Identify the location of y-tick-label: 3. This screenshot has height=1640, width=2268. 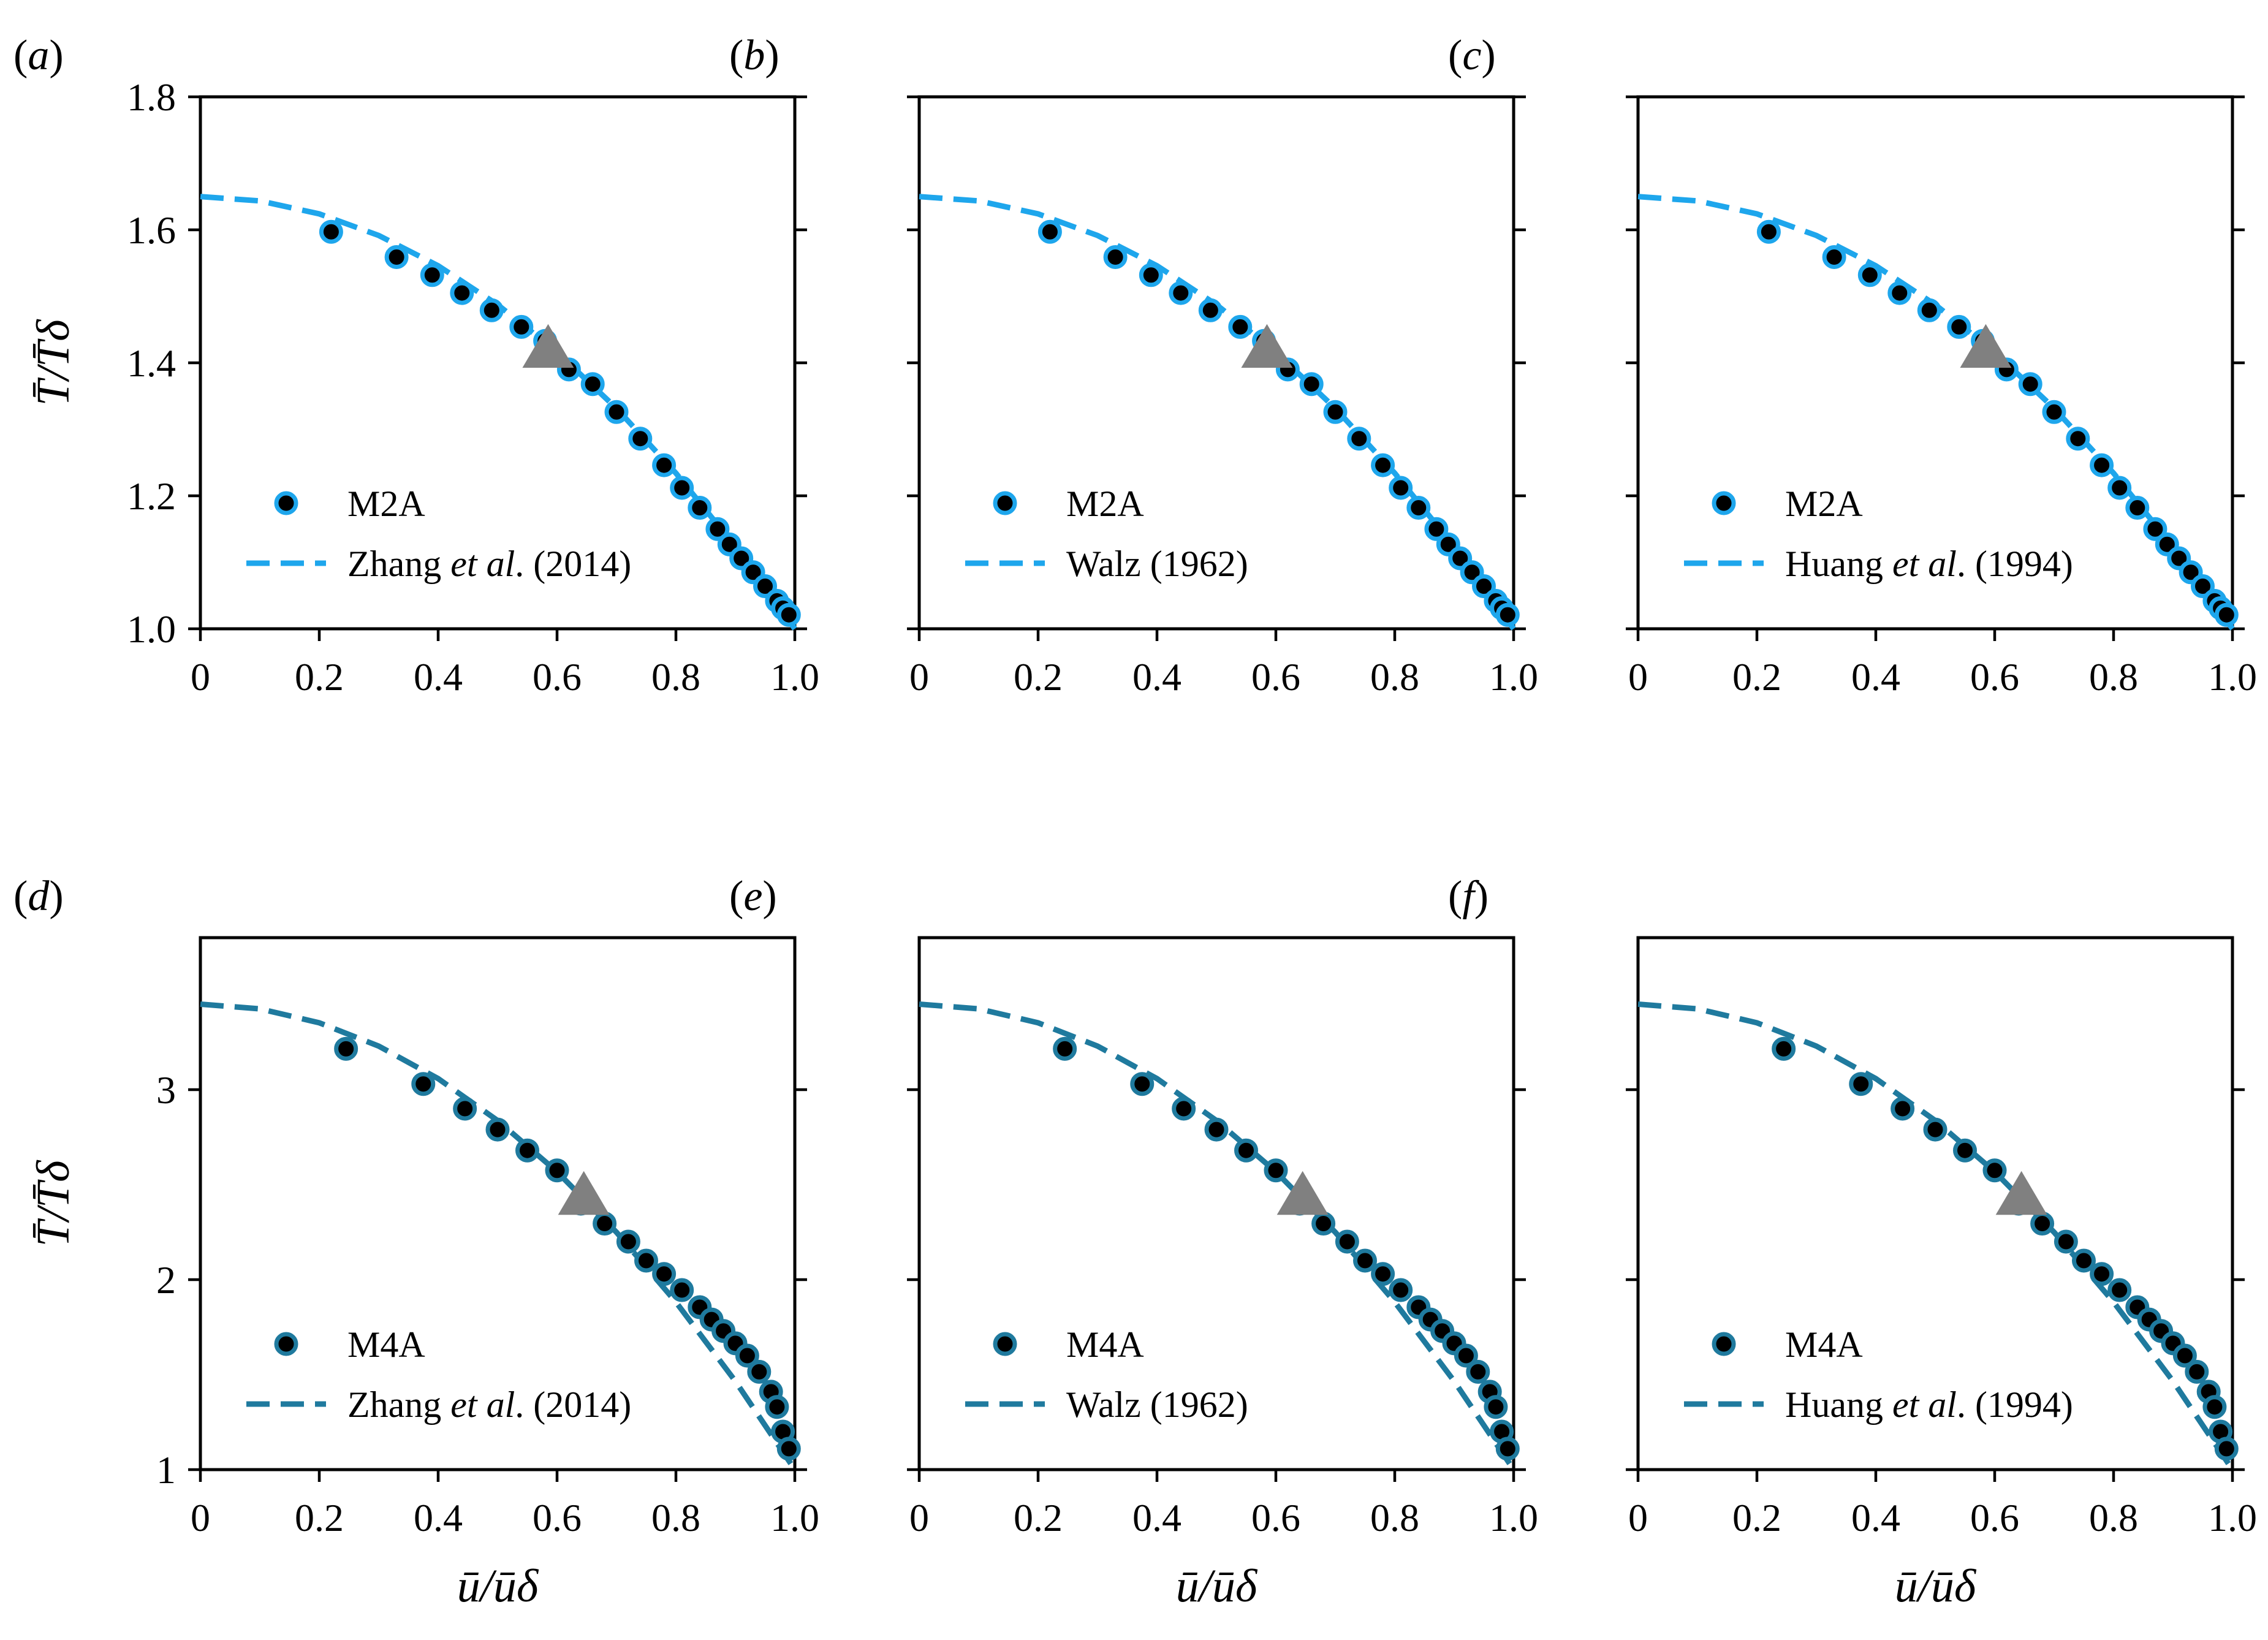
(166, 1090).